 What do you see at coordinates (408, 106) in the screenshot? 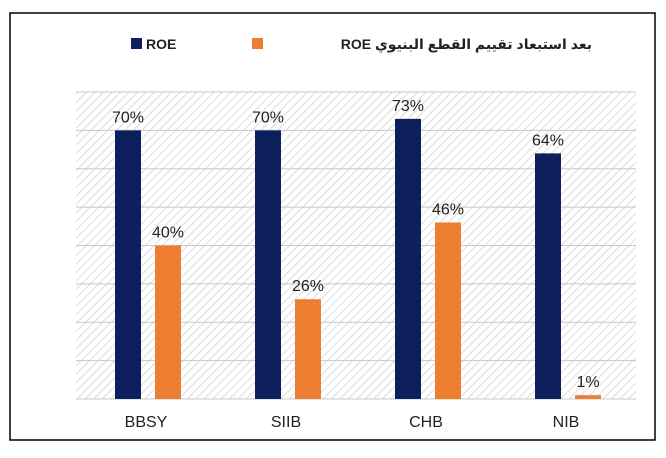
I see `data-label: 73%` at bounding box center [408, 106].